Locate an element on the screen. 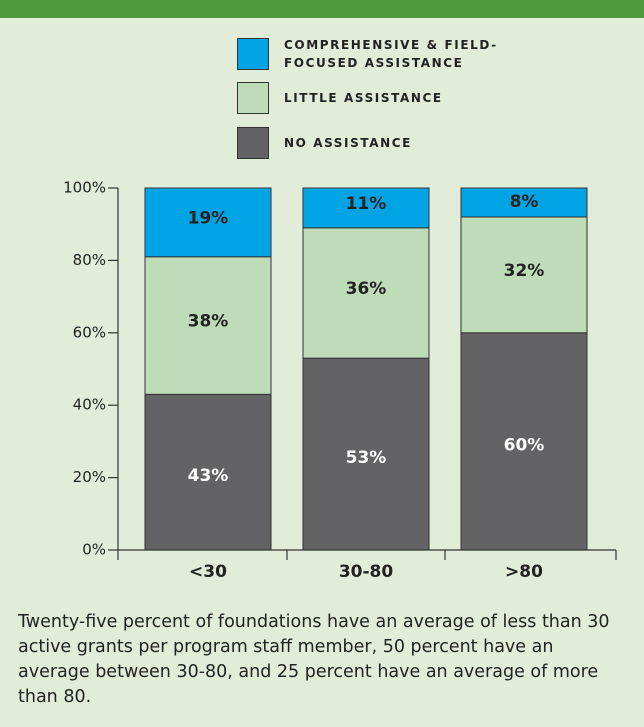 Image resolution: width=644 pixels, height=727 pixels. legend-item: LITTLE ASSISTANCE is located at coordinates (400, 98).